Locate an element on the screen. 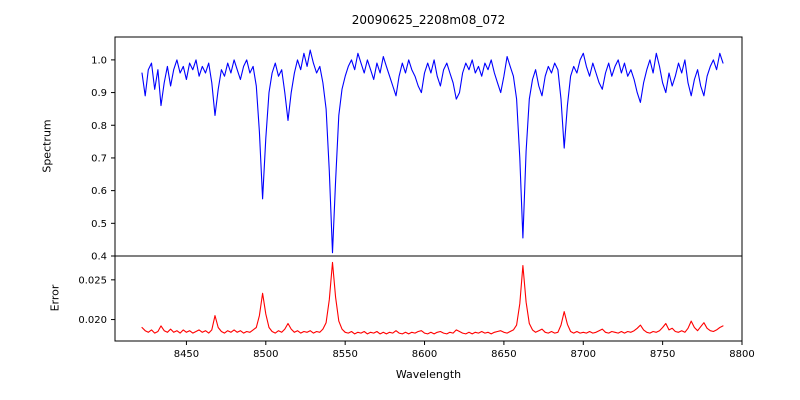  x-tick-label: 8750 is located at coordinates (662, 354).